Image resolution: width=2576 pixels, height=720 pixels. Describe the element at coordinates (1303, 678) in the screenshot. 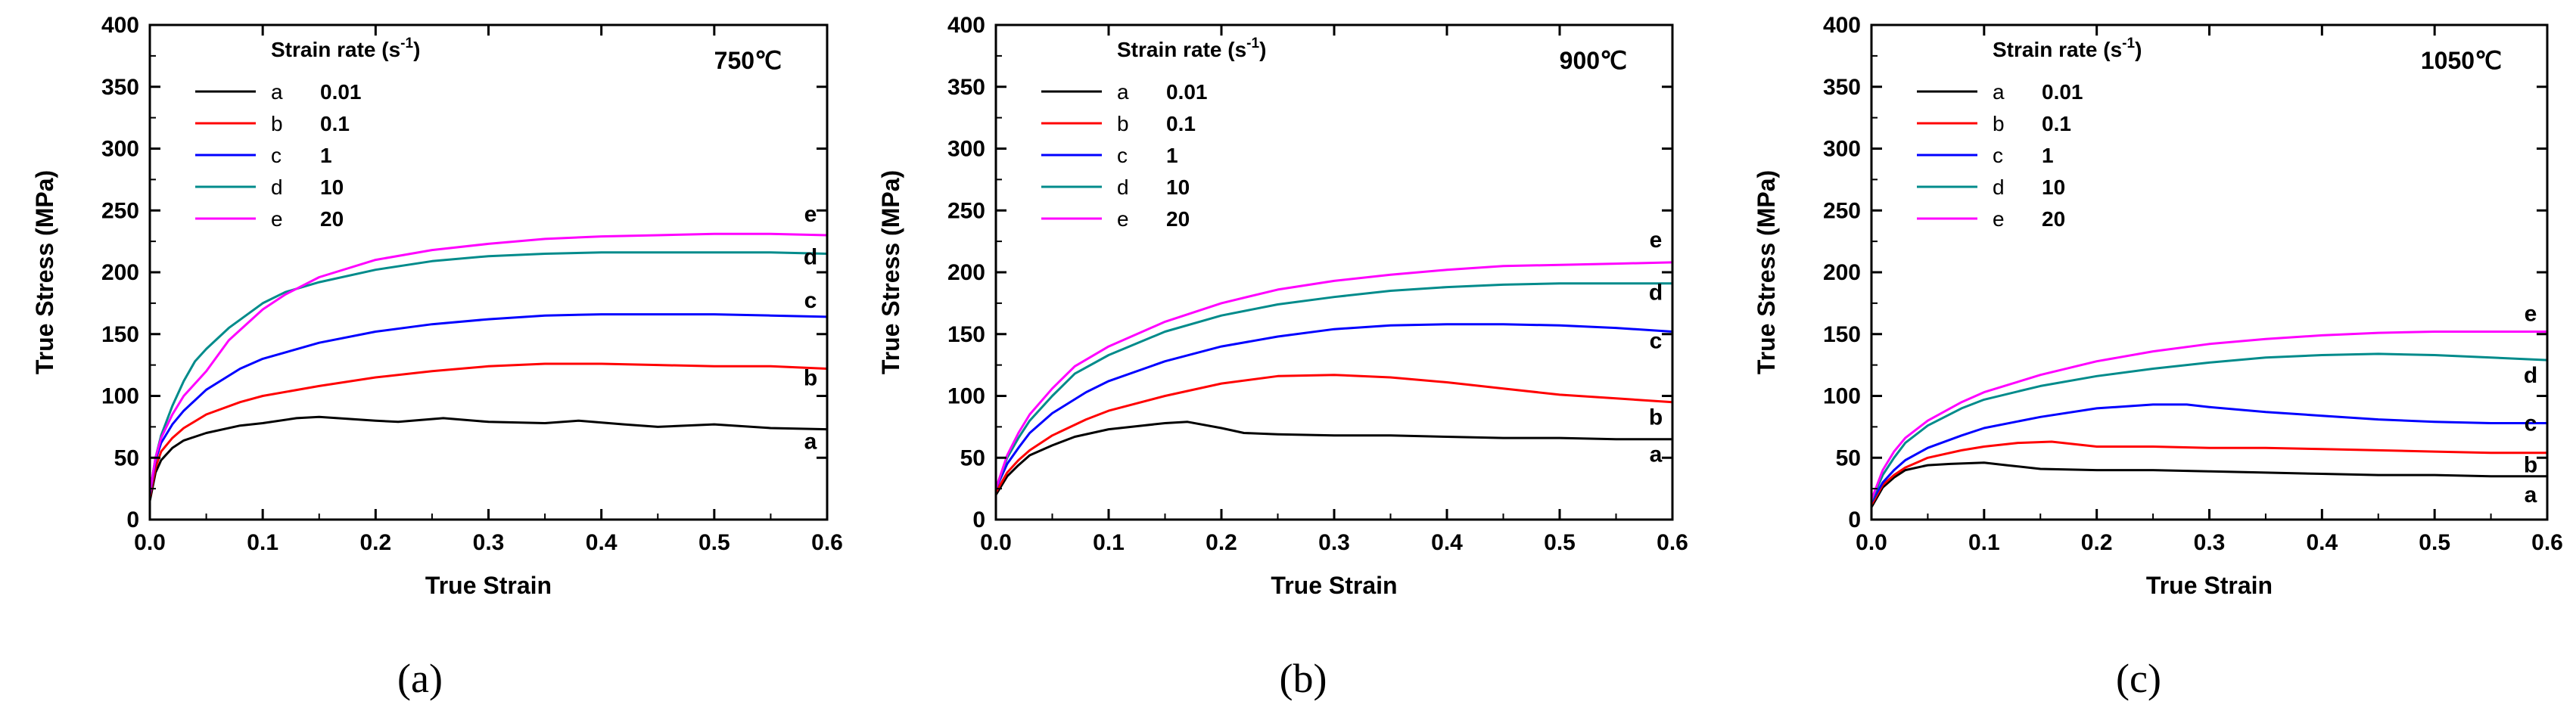

I see `panel-caption: (b)` at that location.